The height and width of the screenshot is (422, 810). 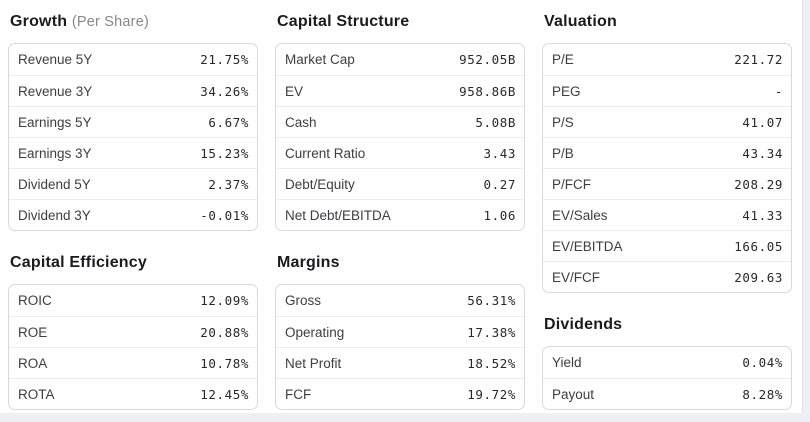 What do you see at coordinates (315, 332) in the screenshot?
I see `metric-label: Operating` at bounding box center [315, 332].